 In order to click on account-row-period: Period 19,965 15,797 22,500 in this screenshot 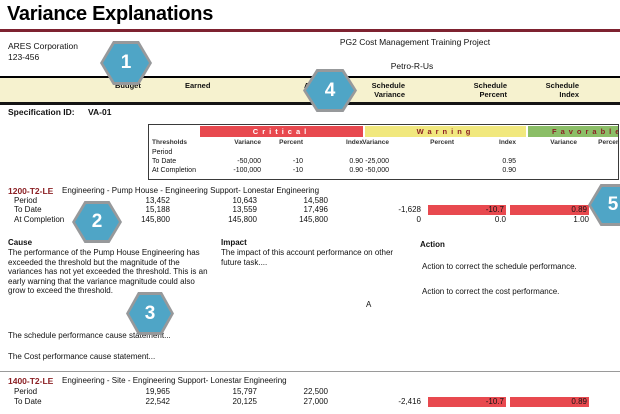, I will do `click(171, 391)`.